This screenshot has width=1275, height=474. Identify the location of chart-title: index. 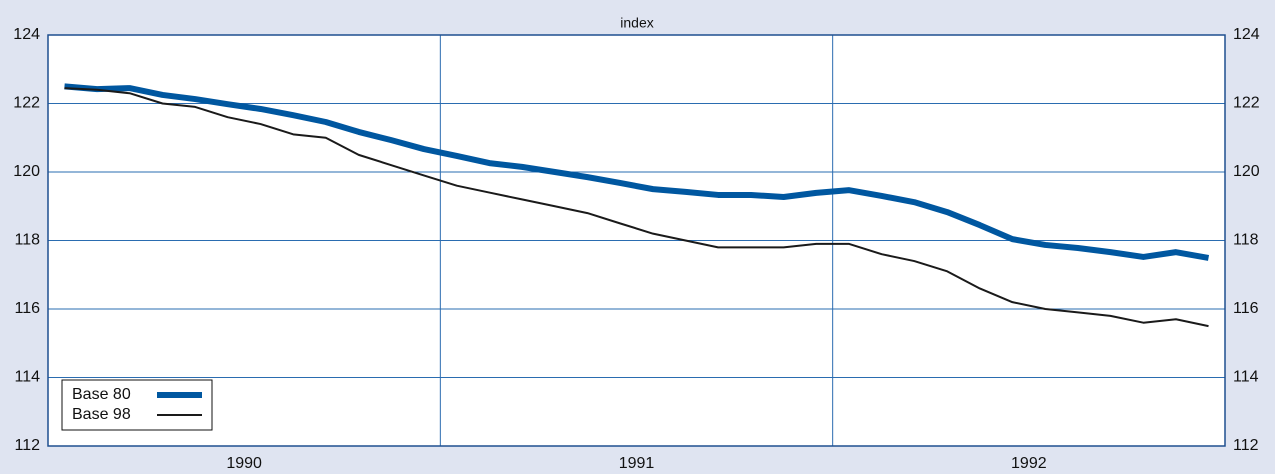
(636, 23).